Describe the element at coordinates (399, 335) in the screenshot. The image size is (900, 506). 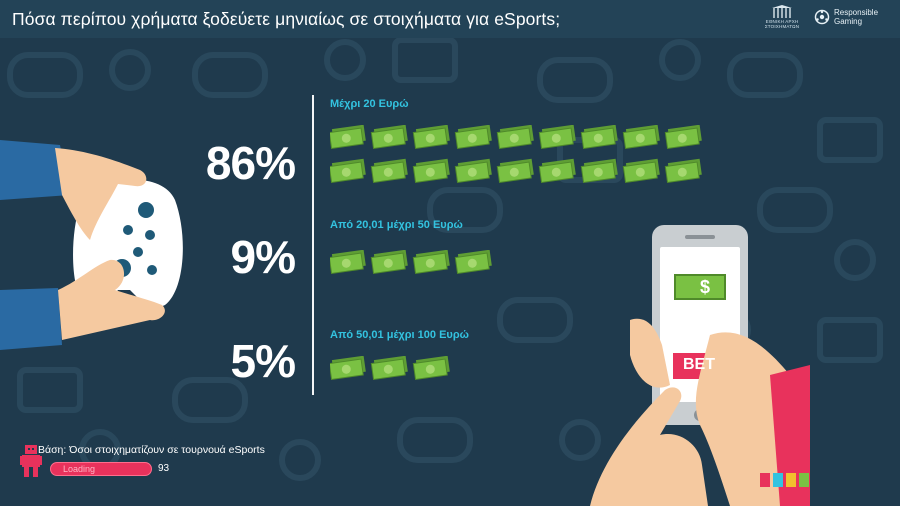
I see `category-label-2: Από 50,01 μέχρι 100 Ευρώ` at that location.